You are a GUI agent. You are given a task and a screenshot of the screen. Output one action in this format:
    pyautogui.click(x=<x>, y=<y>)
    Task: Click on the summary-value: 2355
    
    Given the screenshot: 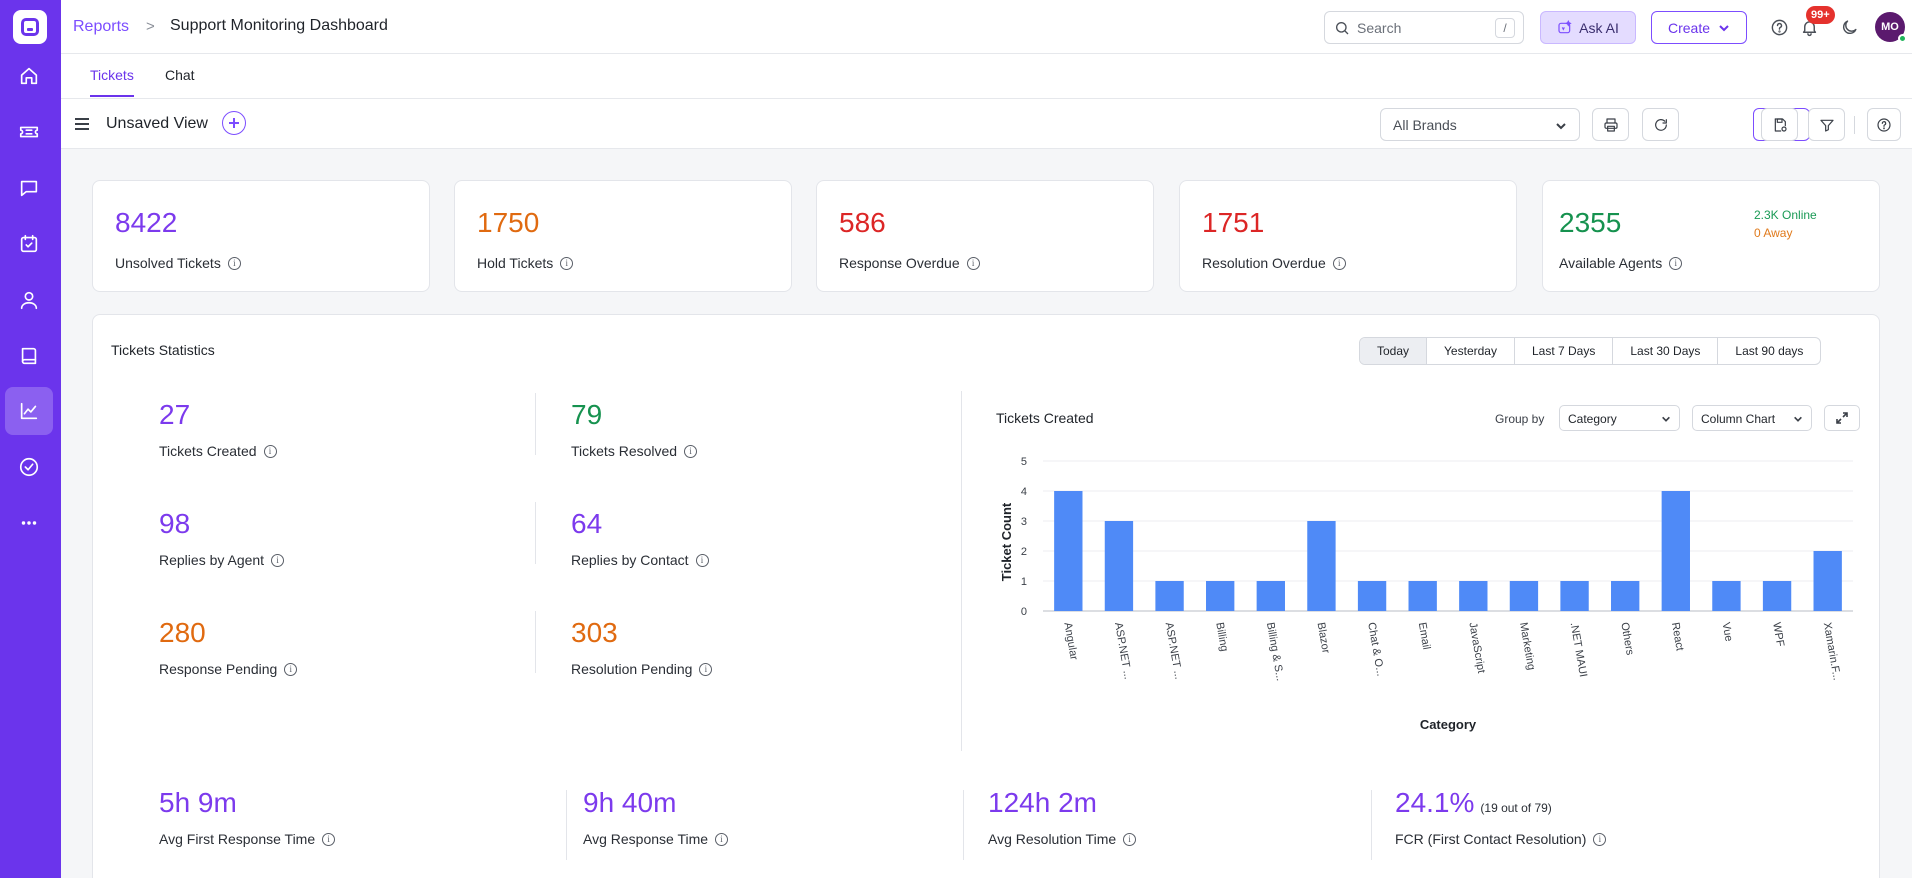 What is the action you would take?
    pyautogui.click(x=1590, y=222)
    